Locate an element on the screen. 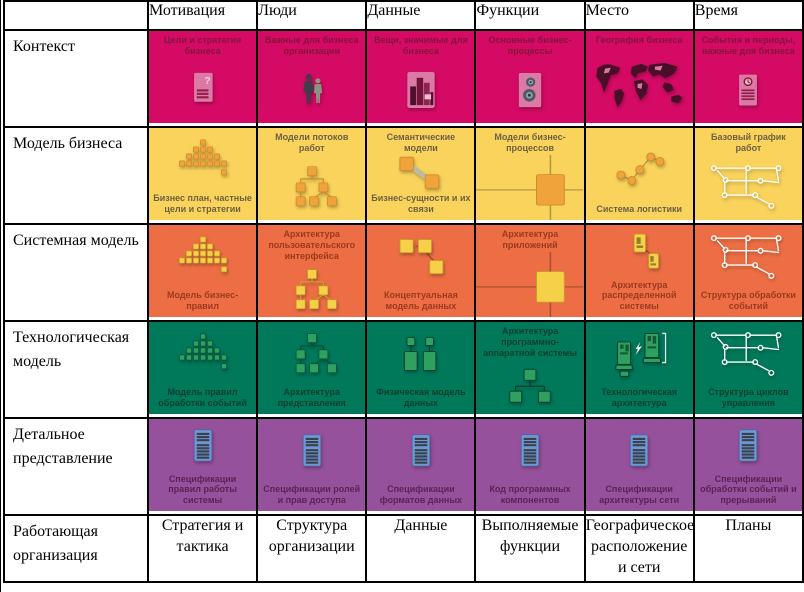 This screenshot has height=592, width=804. physical-data-icon is located at coordinates (420, 354).